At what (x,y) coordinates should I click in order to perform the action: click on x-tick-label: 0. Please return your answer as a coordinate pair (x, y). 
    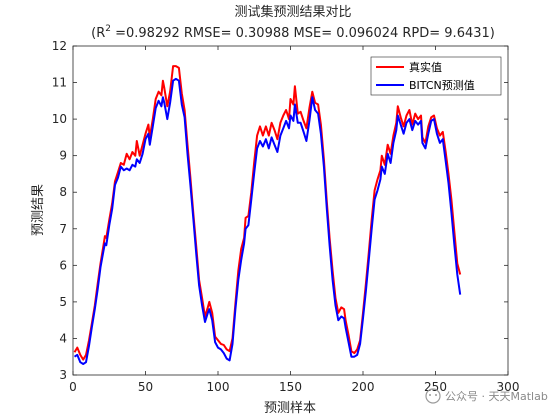
    Looking at the image, I should click on (73, 387).